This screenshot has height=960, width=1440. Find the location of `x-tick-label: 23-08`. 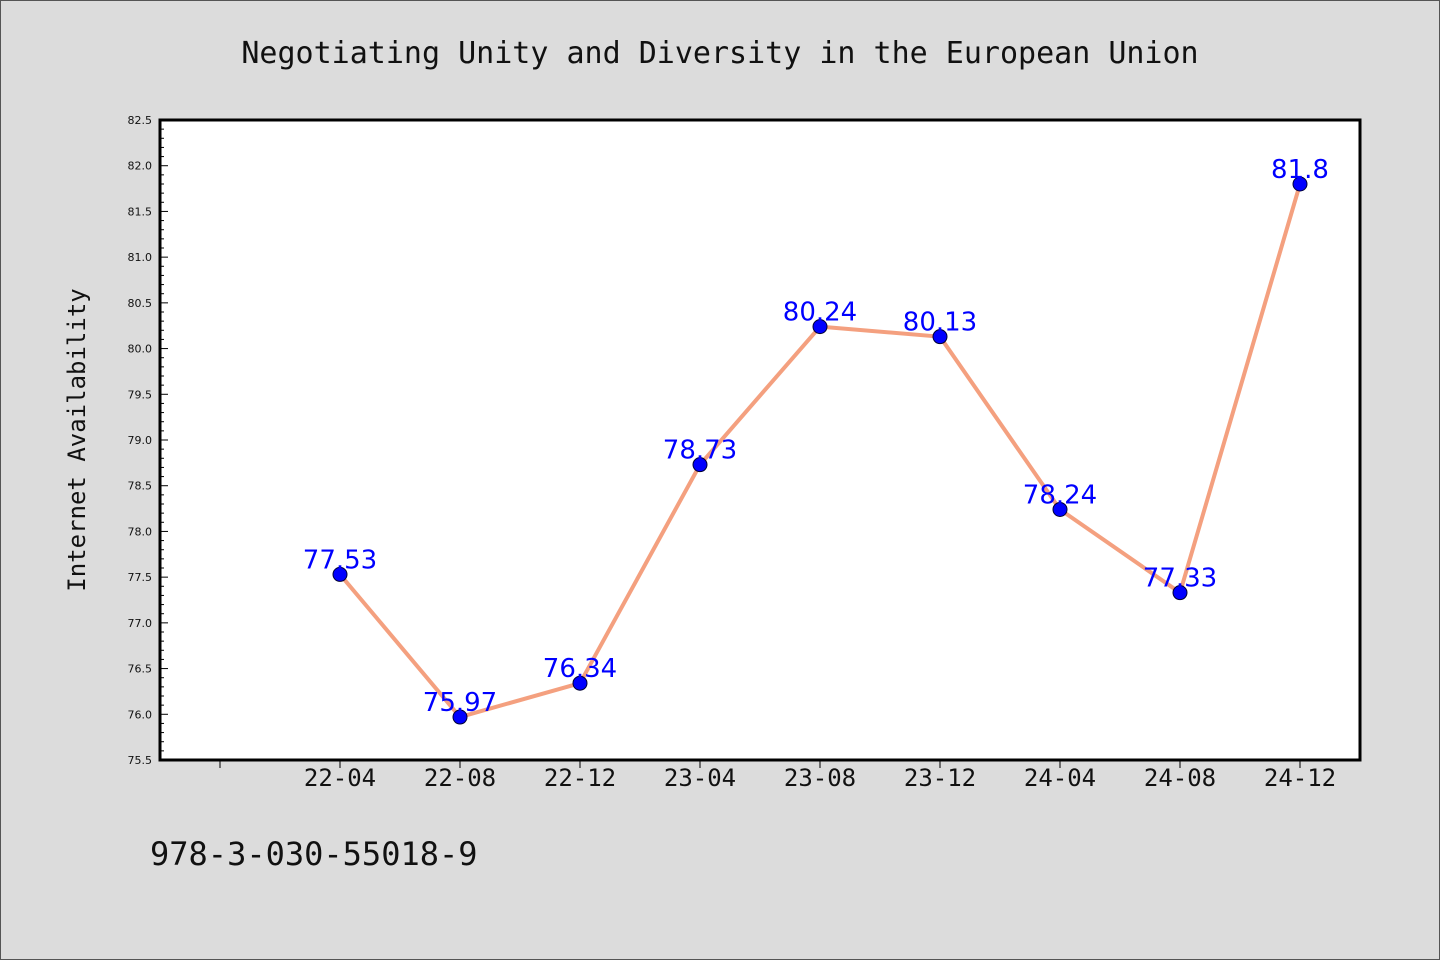

x-tick-label: 23-08 is located at coordinates (820, 778).